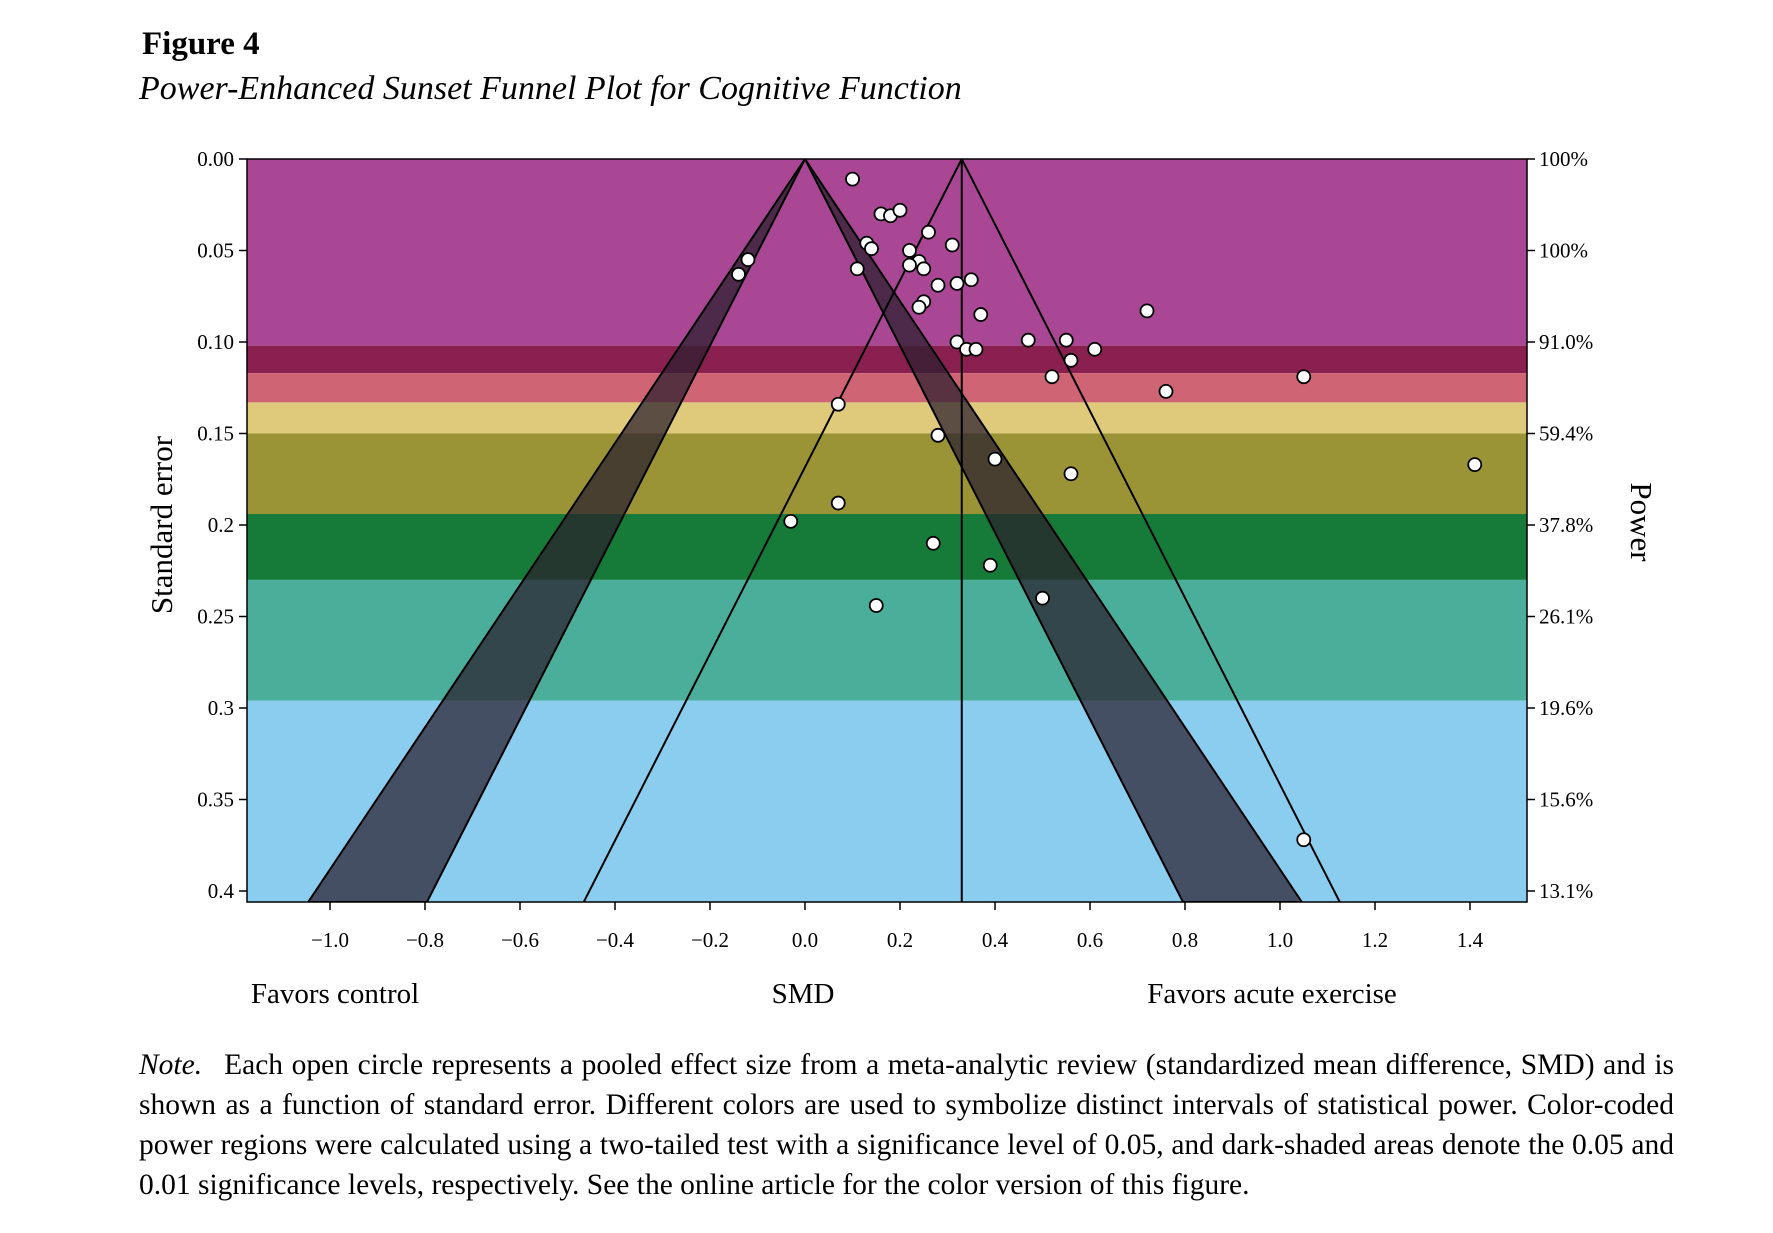 The width and height of the screenshot is (1773, 1233). Describe the element at coordinates (900, 940) in the screenshot. I see `x-tick-label-6: 0.2` at that location.